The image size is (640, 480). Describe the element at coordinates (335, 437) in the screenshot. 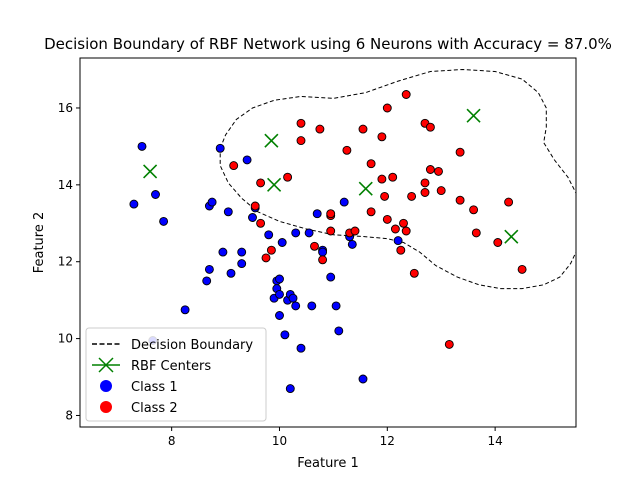

I see `x-axis-ticks: 8 10 12 14` at that location.